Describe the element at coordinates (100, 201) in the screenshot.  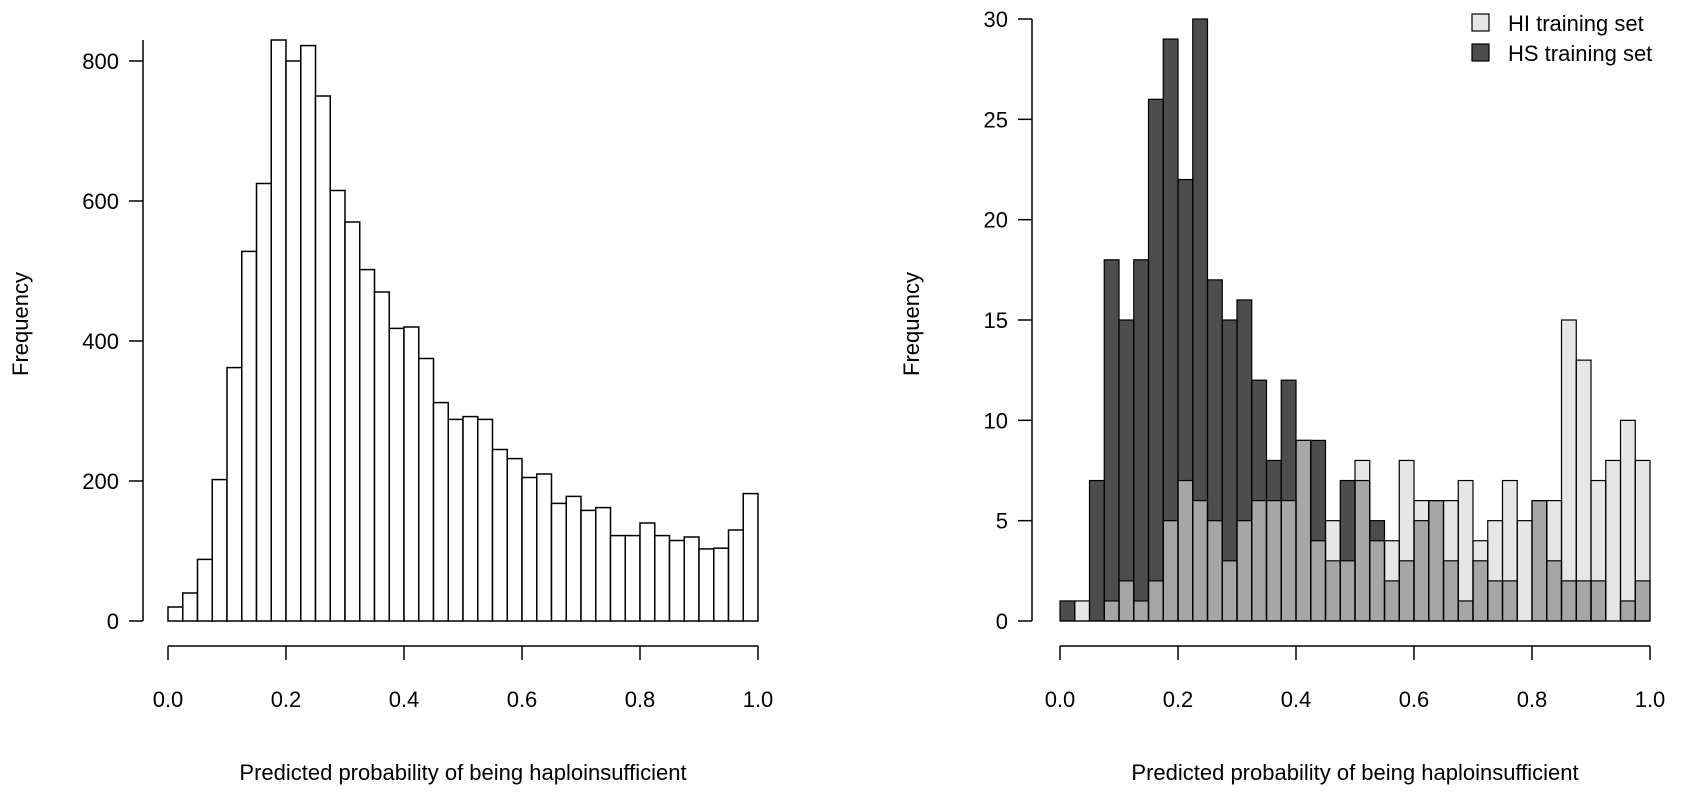
I see `y-tick-label: 600` at that location.